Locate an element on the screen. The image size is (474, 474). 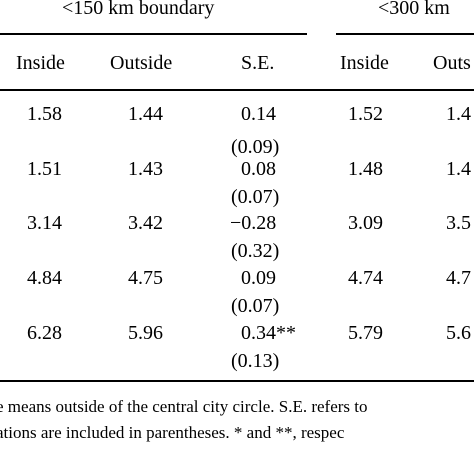
table-cell: 3.14 is located at coordinates (44, 223).